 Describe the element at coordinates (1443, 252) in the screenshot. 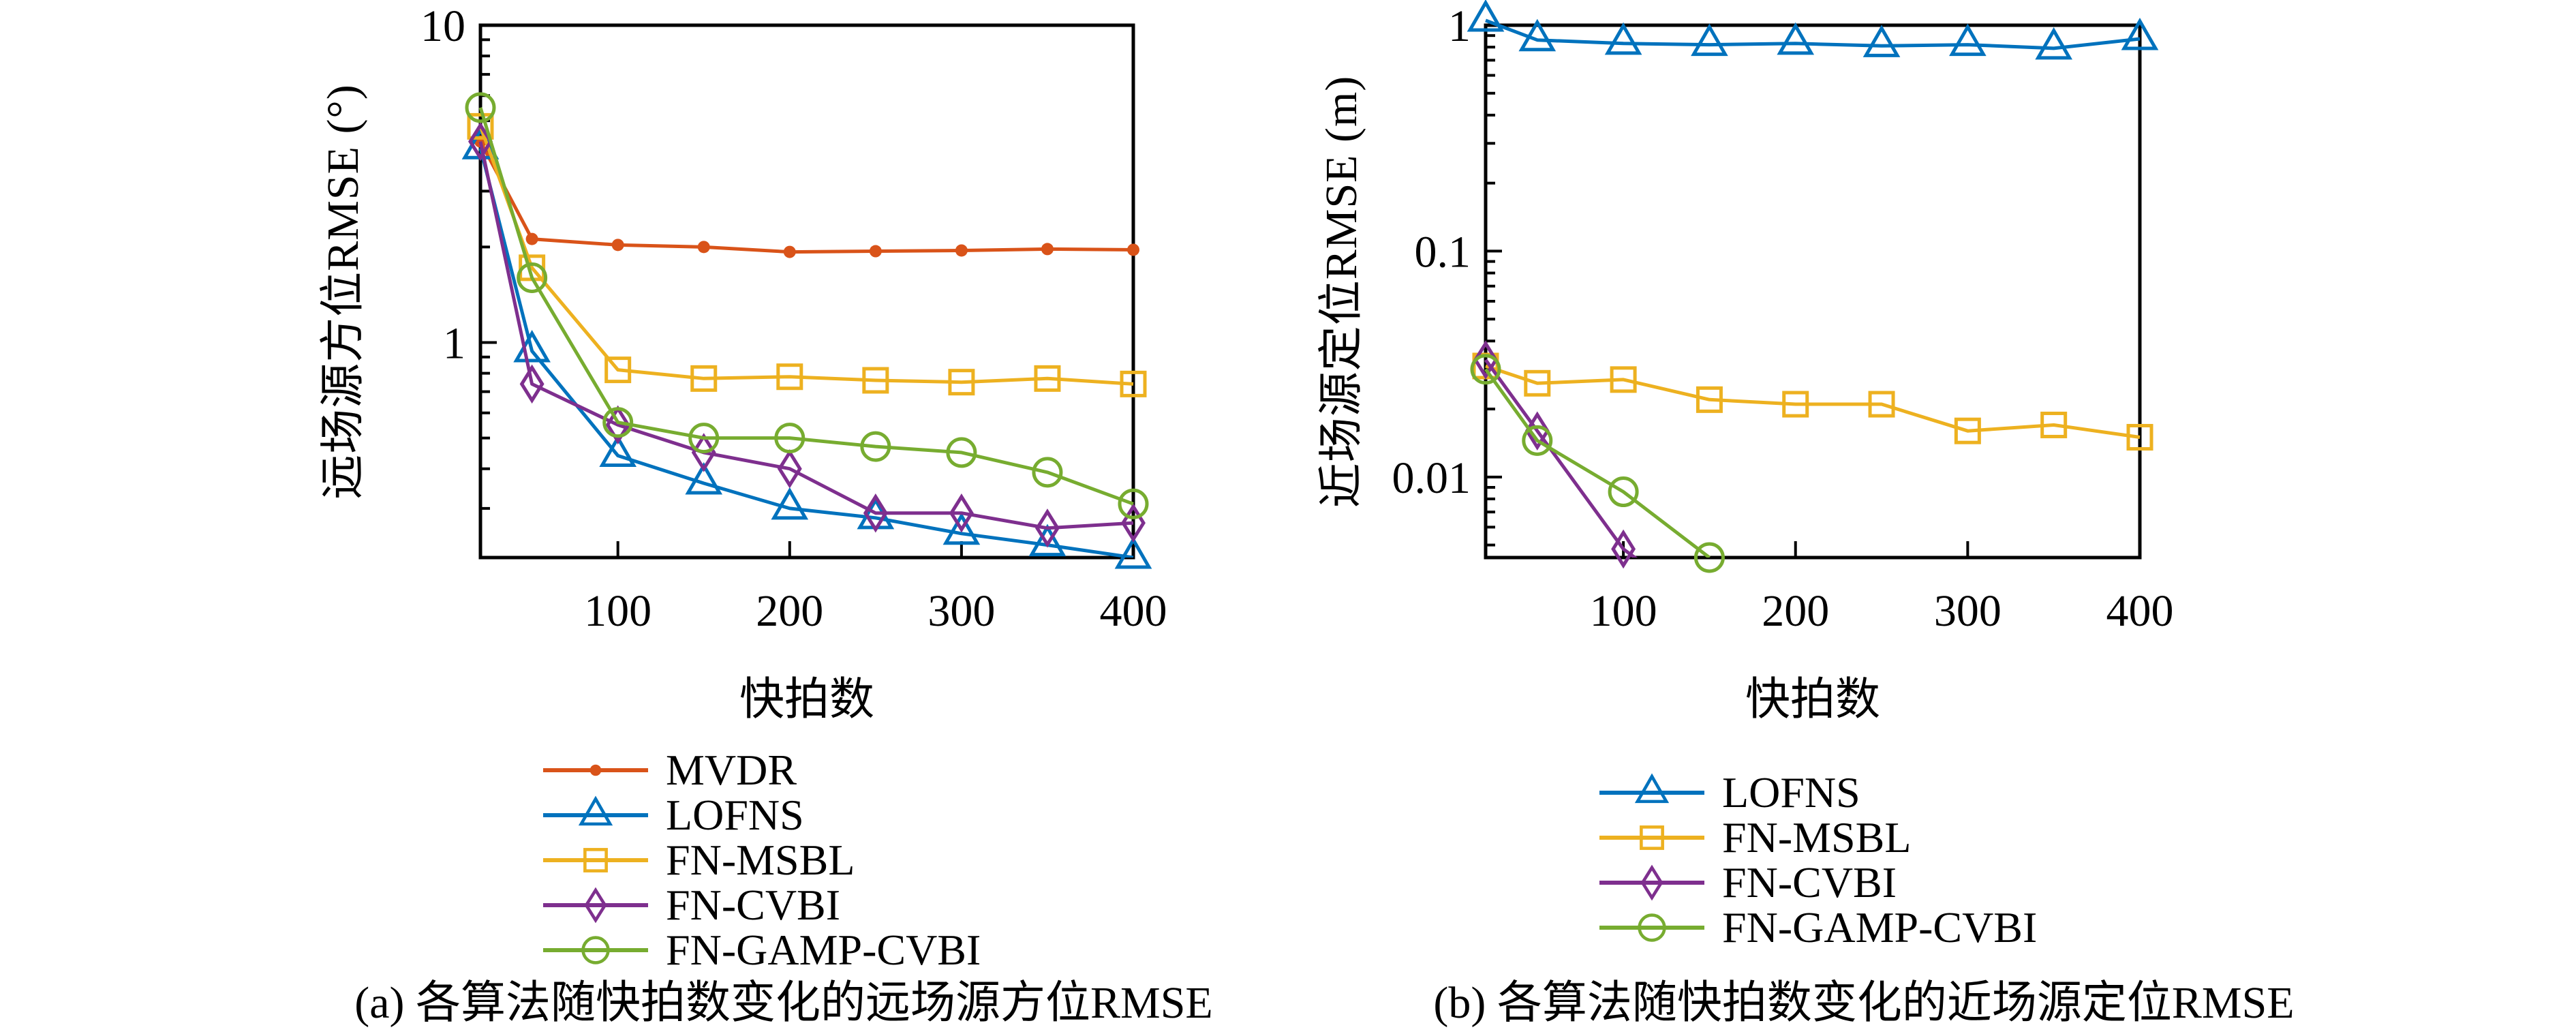

I see `y-tick-label: 0.1` at that location.